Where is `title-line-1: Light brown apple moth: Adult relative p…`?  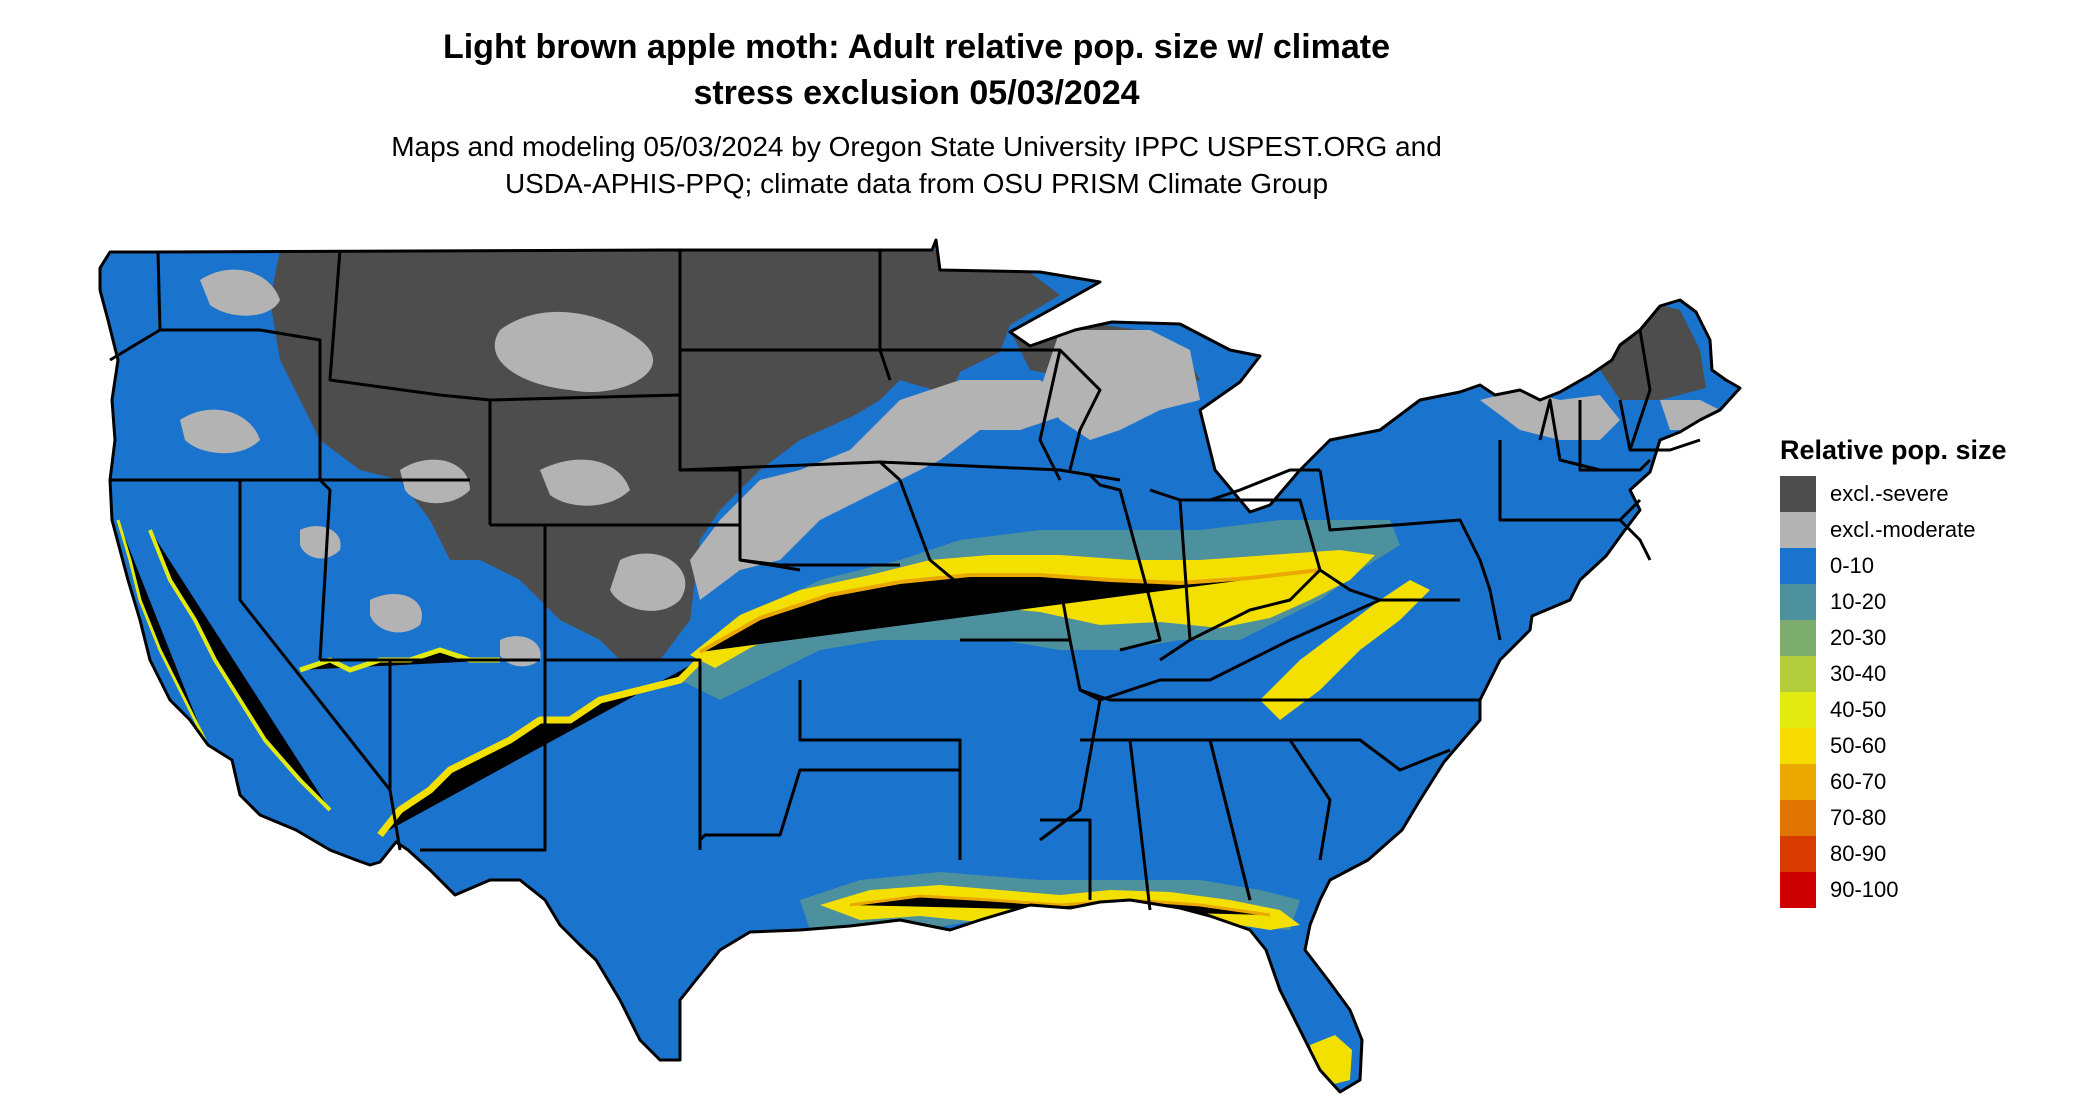 title-line-1: Light brown apple moth: Adult relative p… is located at coordinates (916, 47).